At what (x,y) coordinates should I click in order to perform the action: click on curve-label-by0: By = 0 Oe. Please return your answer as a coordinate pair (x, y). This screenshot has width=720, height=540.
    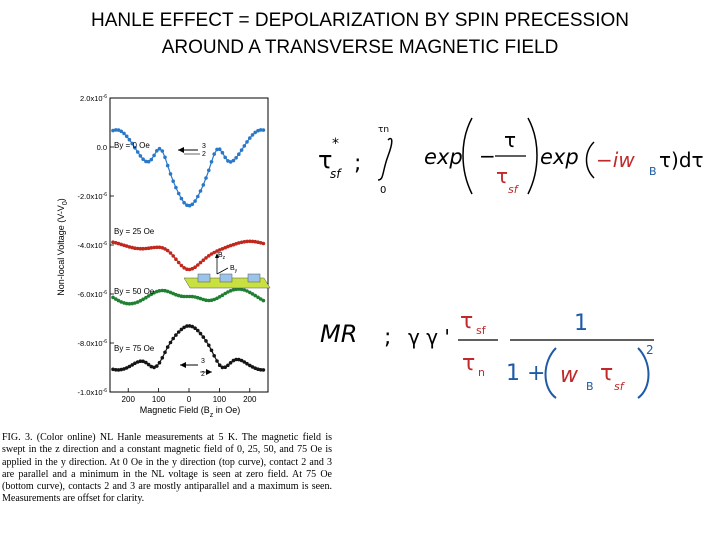
    Looking at the image, I should click on (132, 145).